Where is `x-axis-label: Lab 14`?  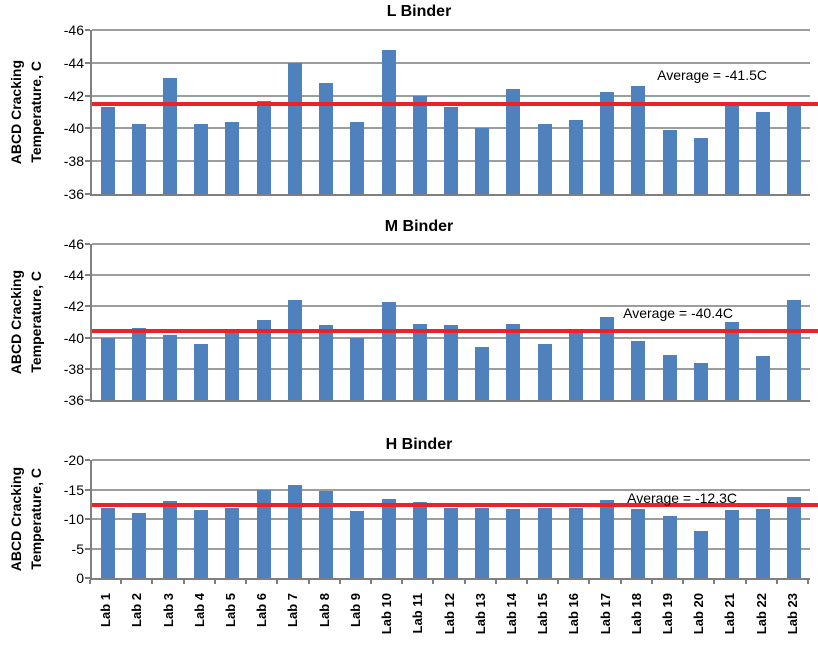
x-axis-label: Lab 14 is located at coordinates (511, 614).